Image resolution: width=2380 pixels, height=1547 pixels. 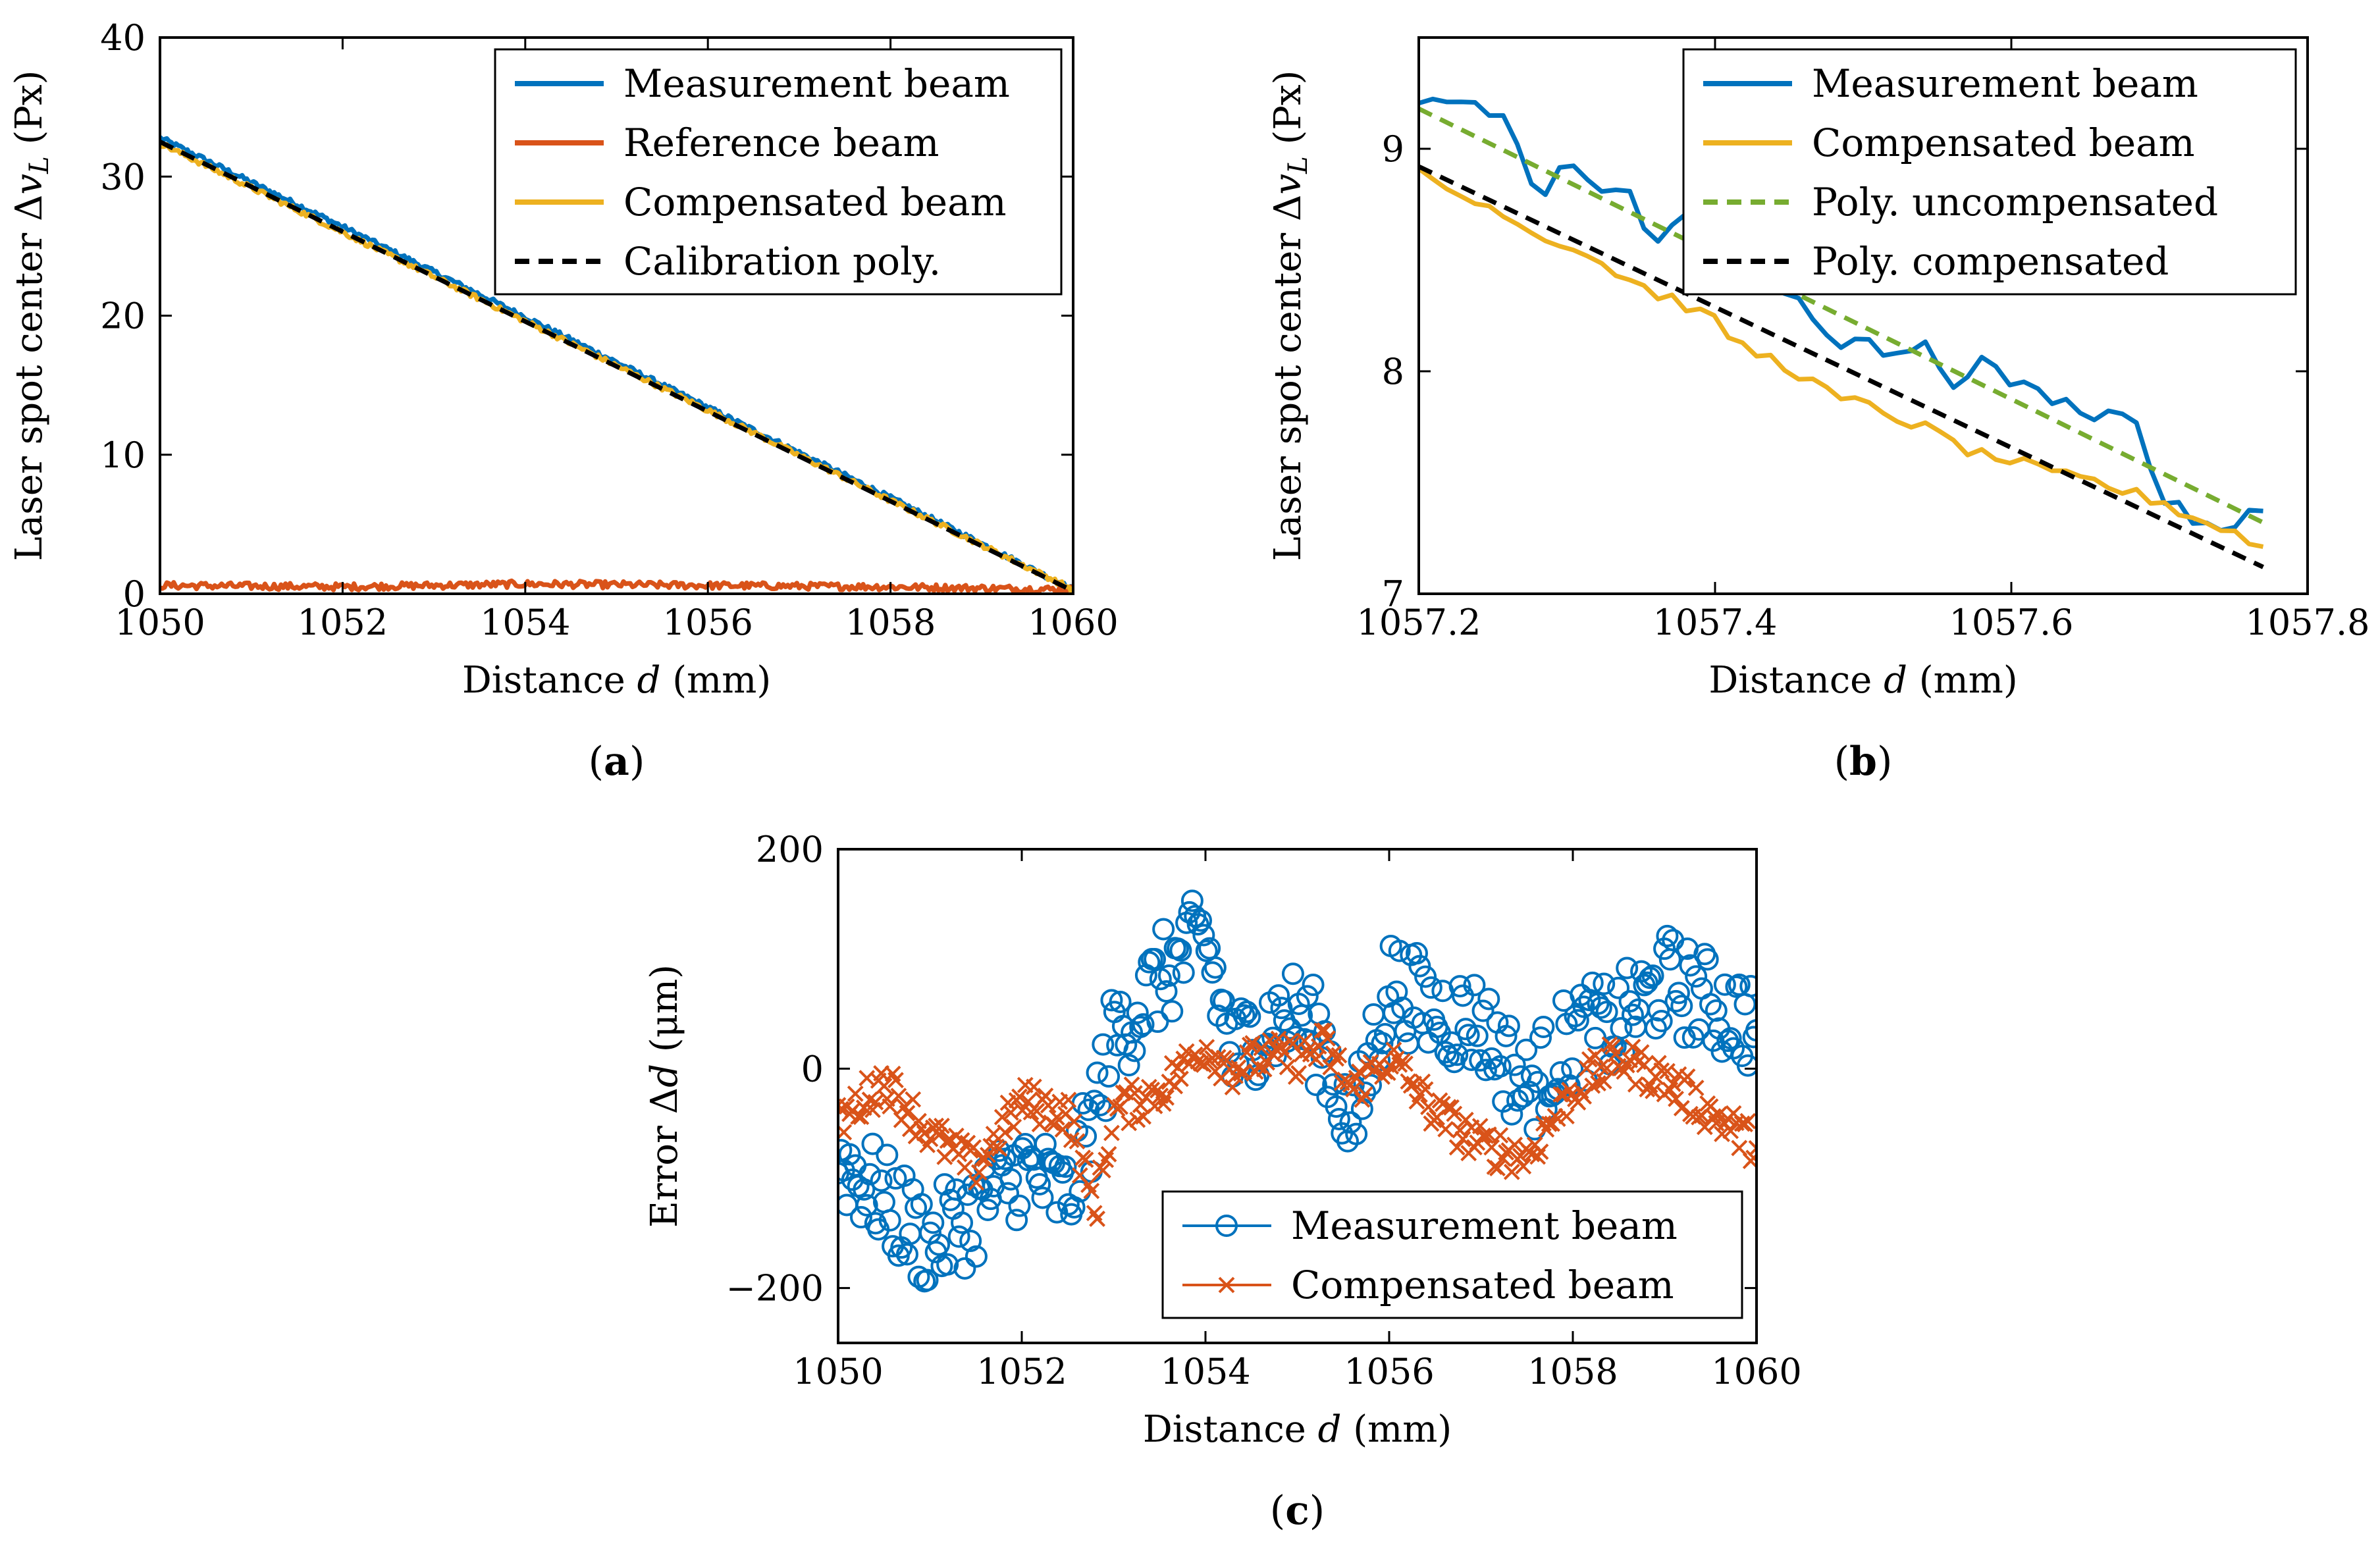 What do you see at coordinates (1841, 358) in the screenshot?
I see `series-compensated-beam-line` at bounding box center [1841, 358].